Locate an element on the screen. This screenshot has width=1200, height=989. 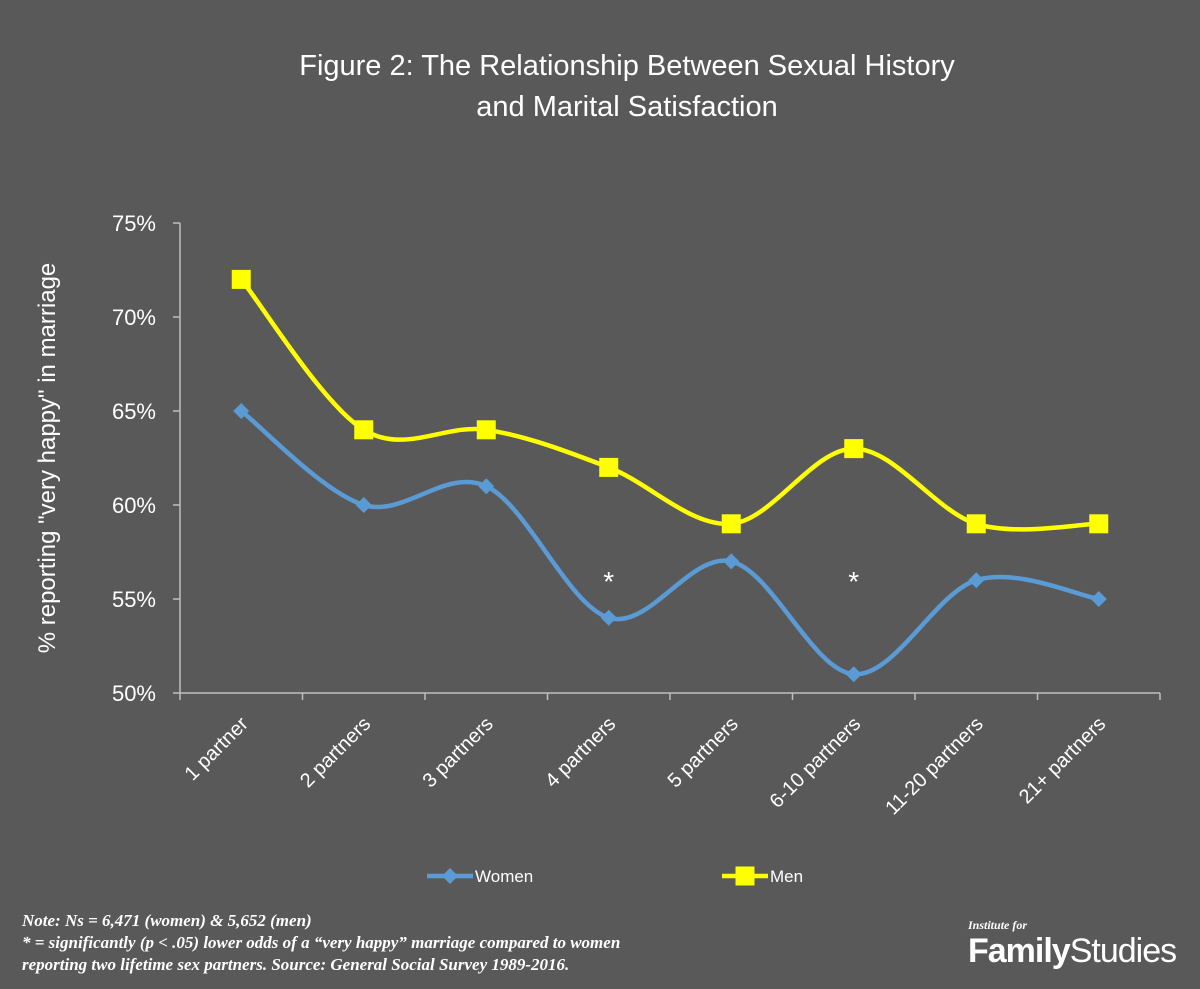
x-tick-label: 21+ partners is located at coordinates (1062, 760).